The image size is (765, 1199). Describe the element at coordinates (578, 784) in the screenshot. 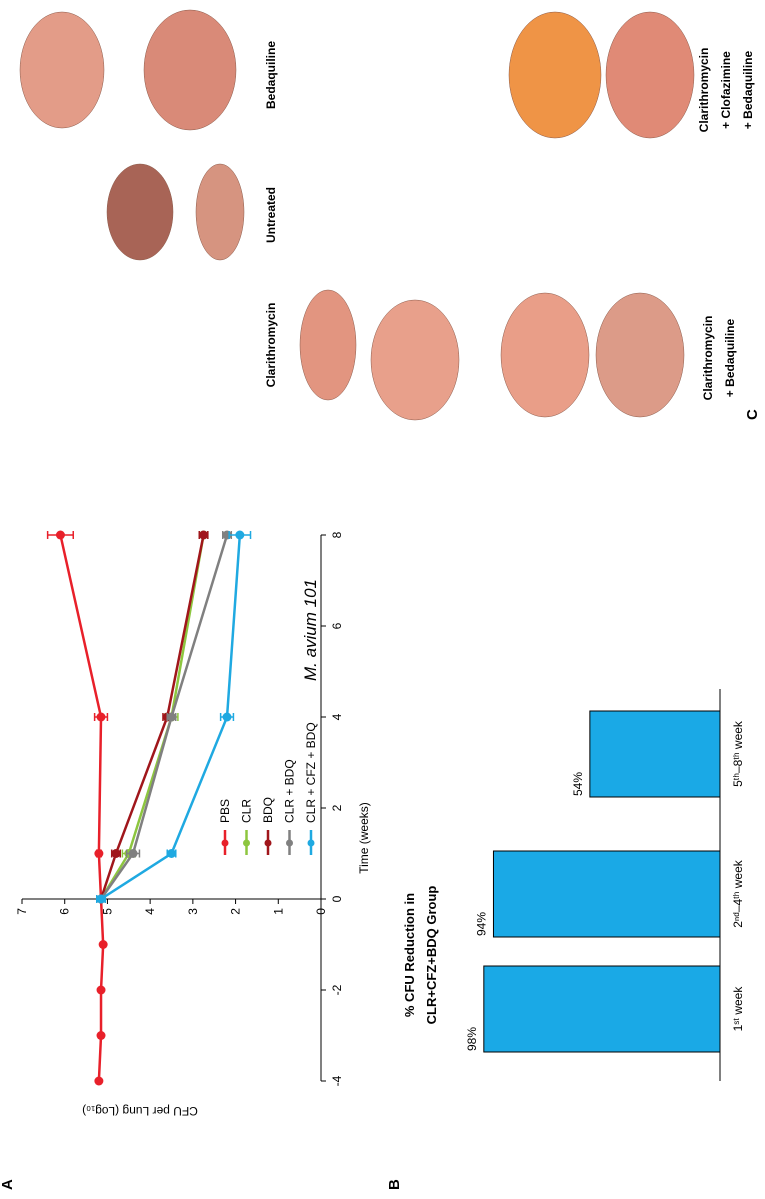

I see `value-label: 54%` at that location.